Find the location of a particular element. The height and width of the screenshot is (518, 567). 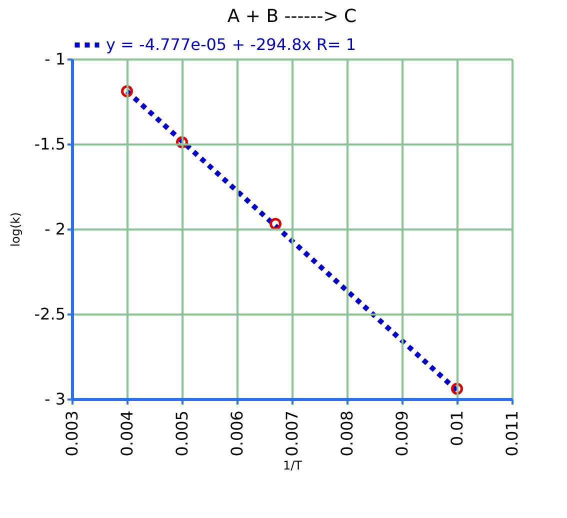

x-tick-label: 0.003 is located at coordinates (72, 433).